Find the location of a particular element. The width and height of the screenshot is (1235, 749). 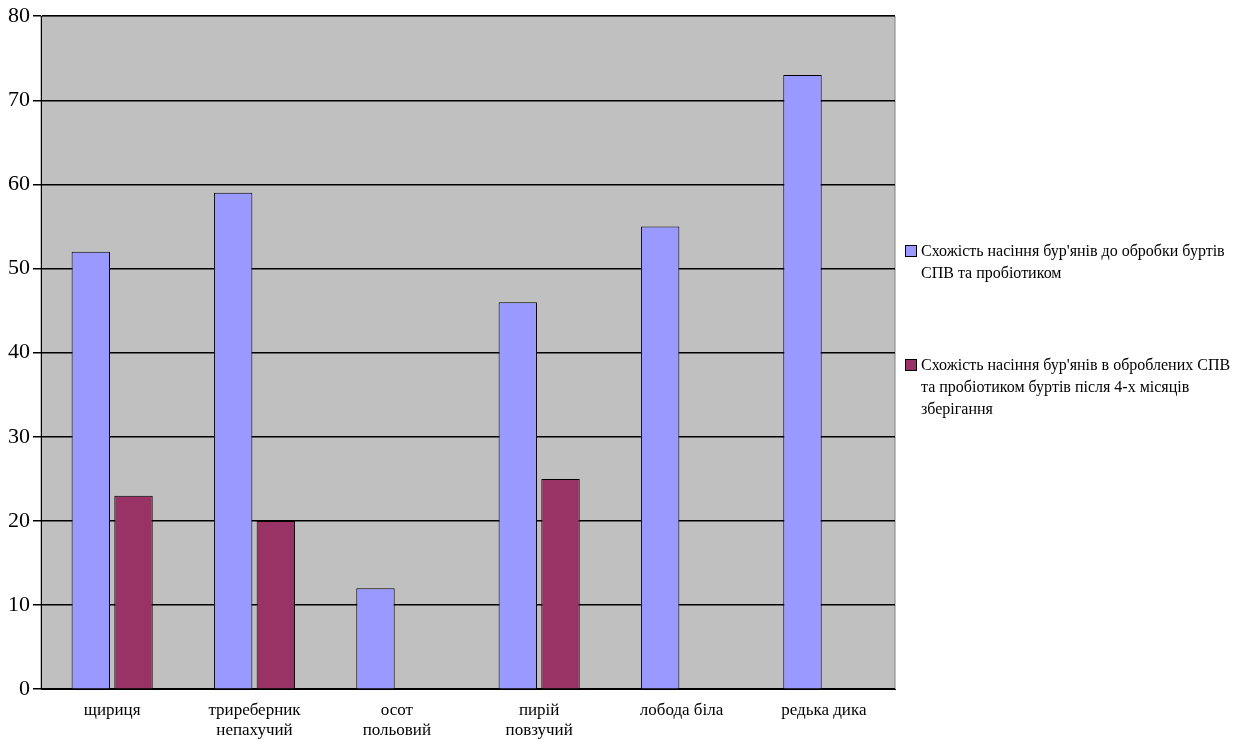

y-tick-label: 70 is located at coordinates (19, 99).